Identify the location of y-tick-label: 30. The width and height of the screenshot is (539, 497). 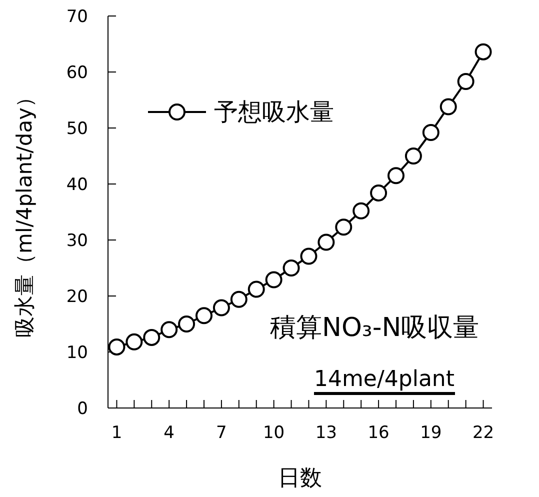
(77, 241).